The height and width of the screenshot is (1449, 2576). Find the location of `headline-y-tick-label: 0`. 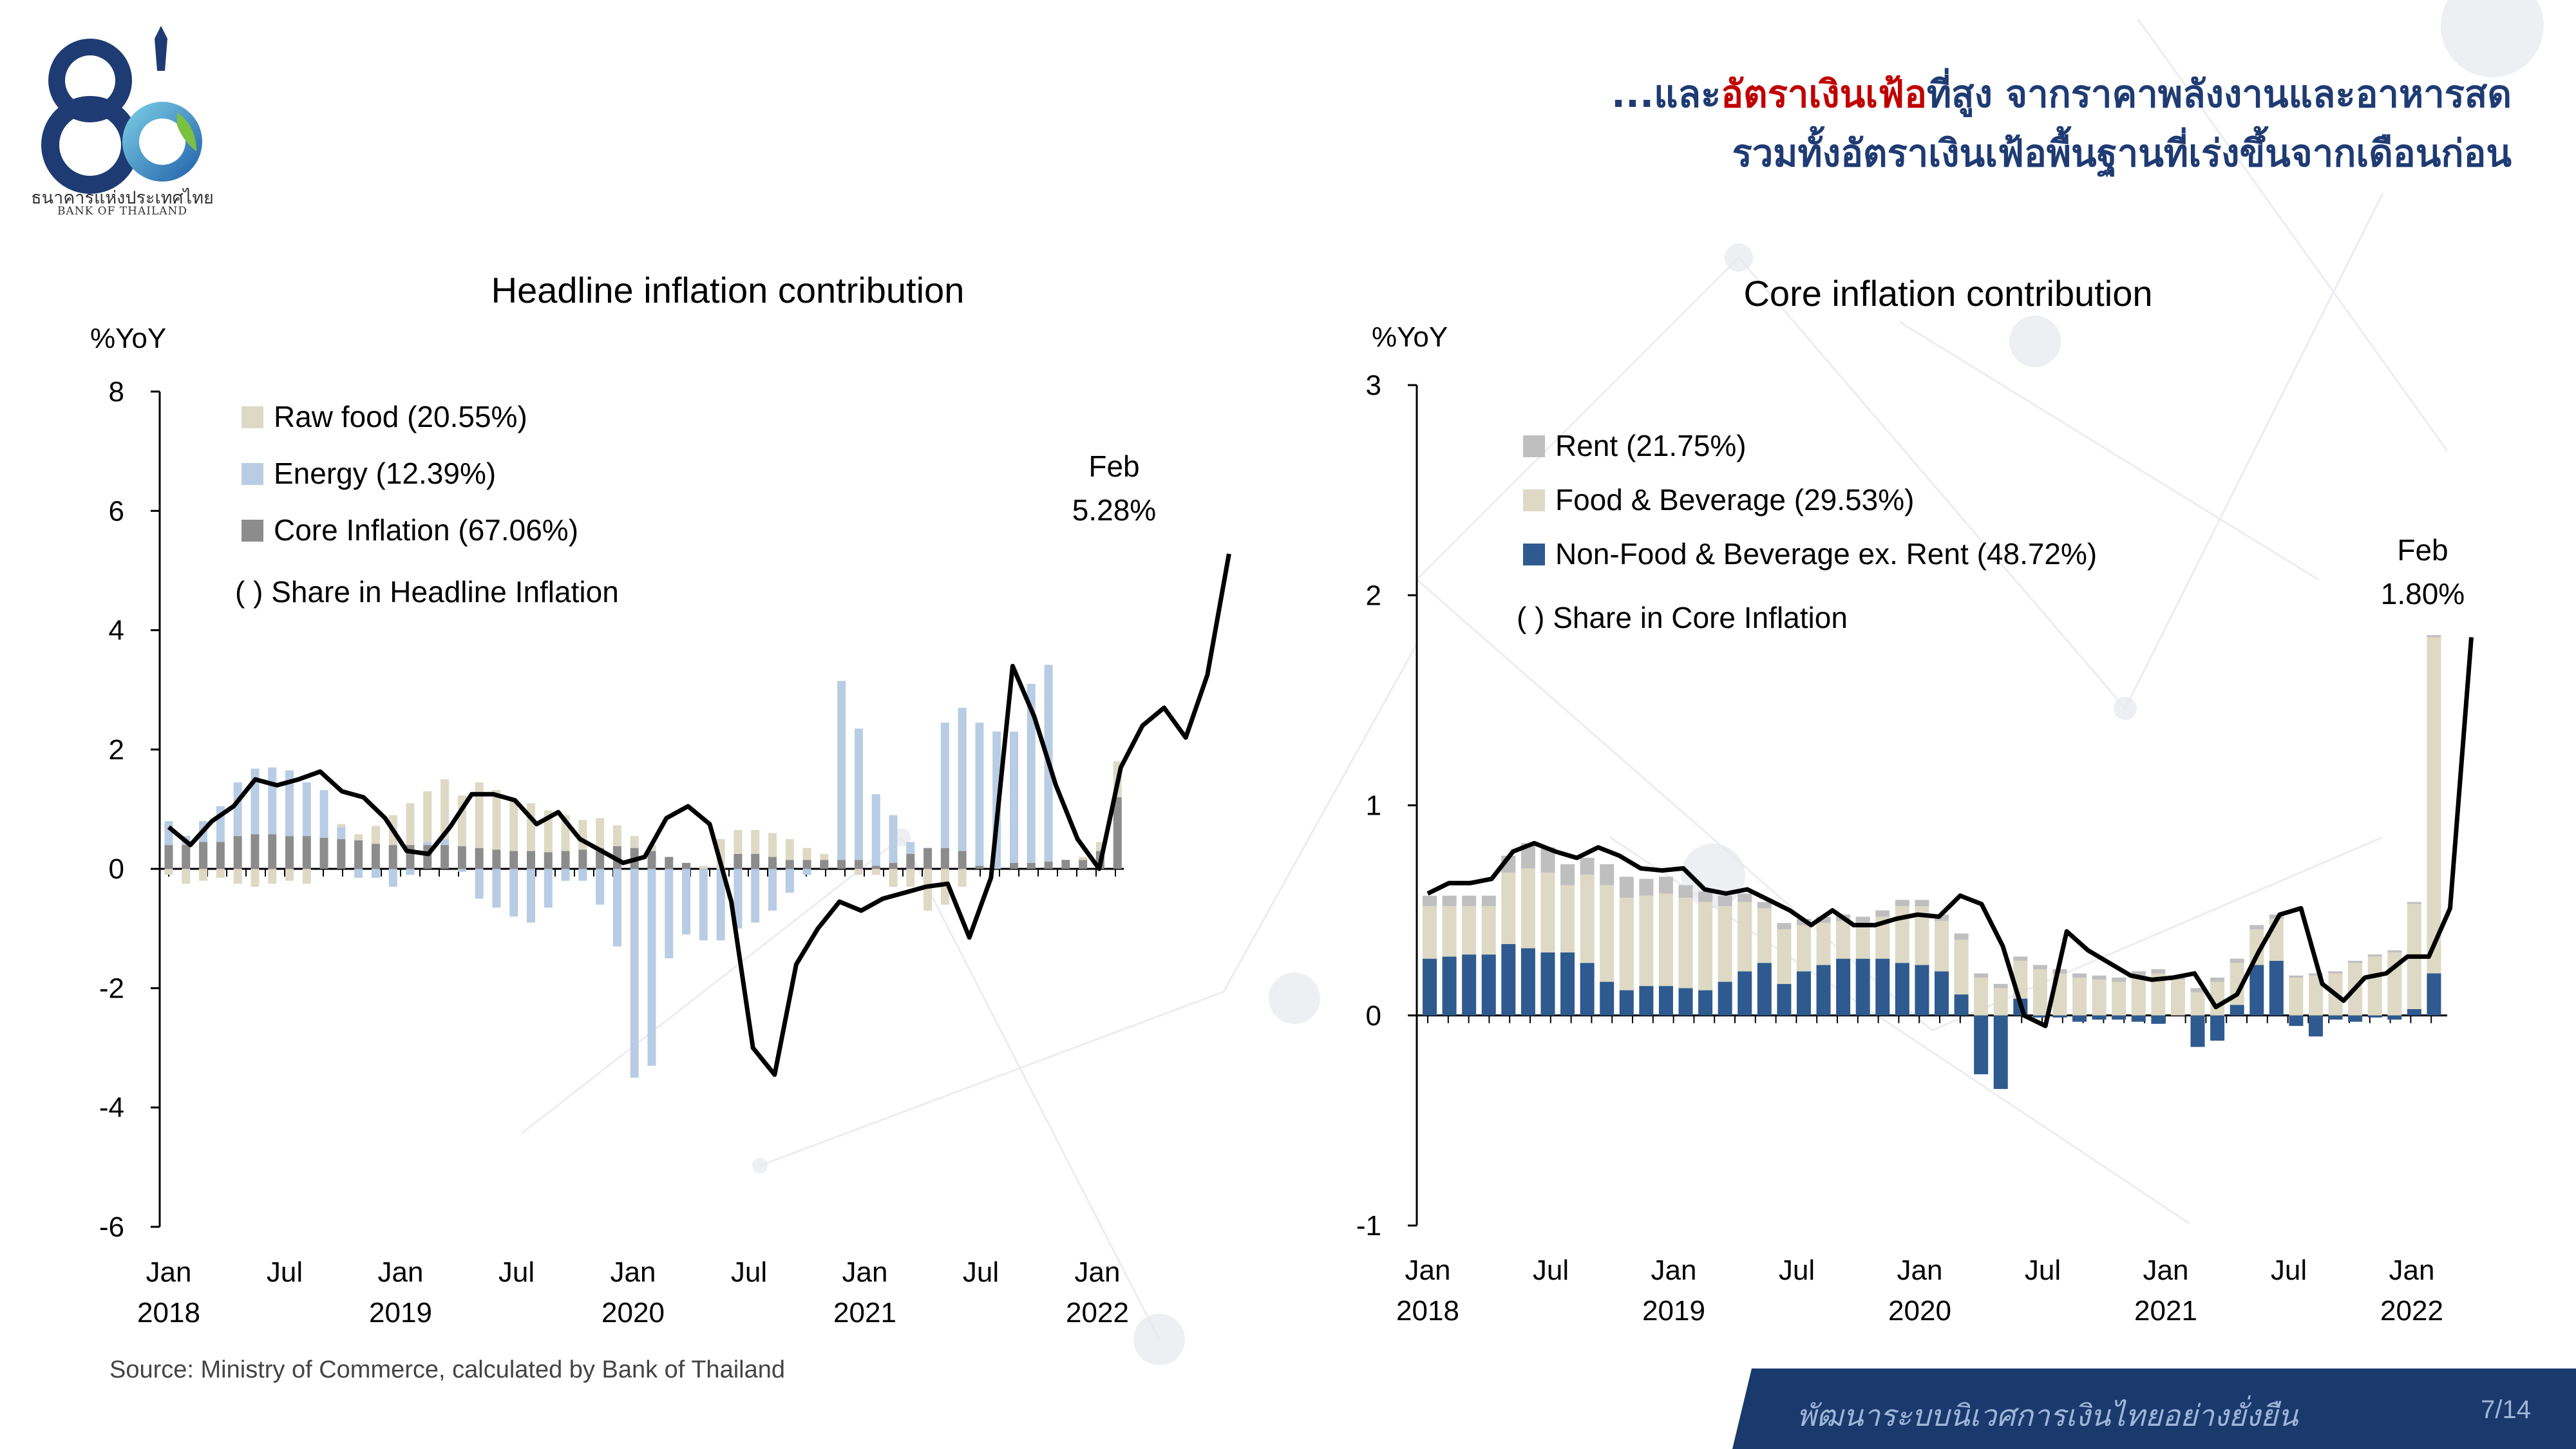

headline-y-tick-label: 0 is located at coordinates (116, 869).